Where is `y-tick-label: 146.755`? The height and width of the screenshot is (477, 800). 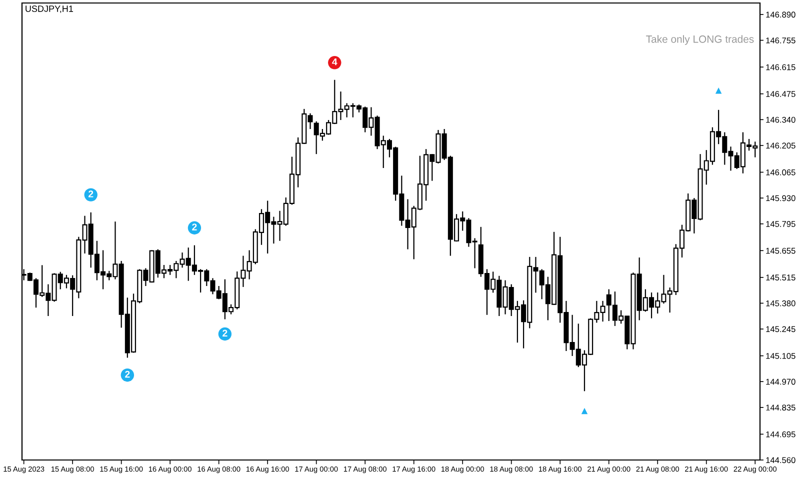
y-tick-label: 146.755 is located at coordinates (781, 40).